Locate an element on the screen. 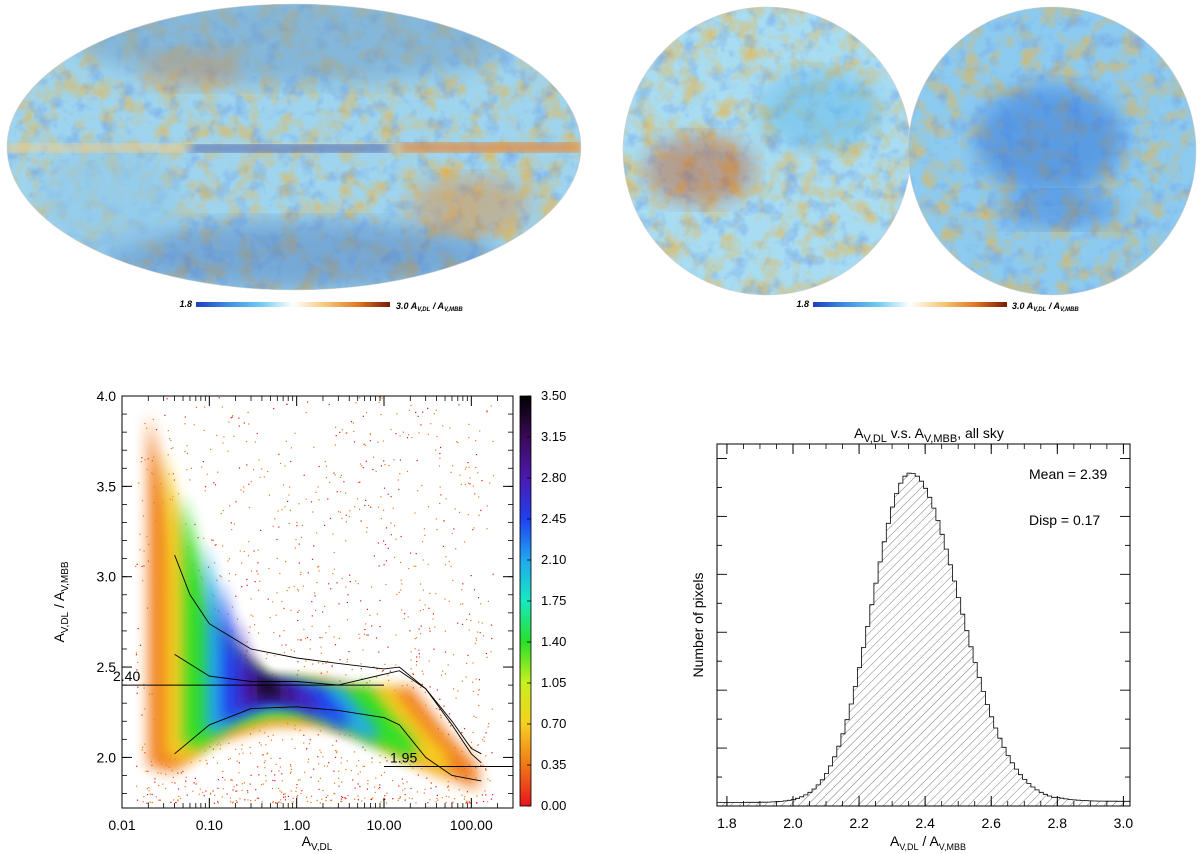 The image size is (1200, 854). density-cloud is located at coordinates (315, 600).